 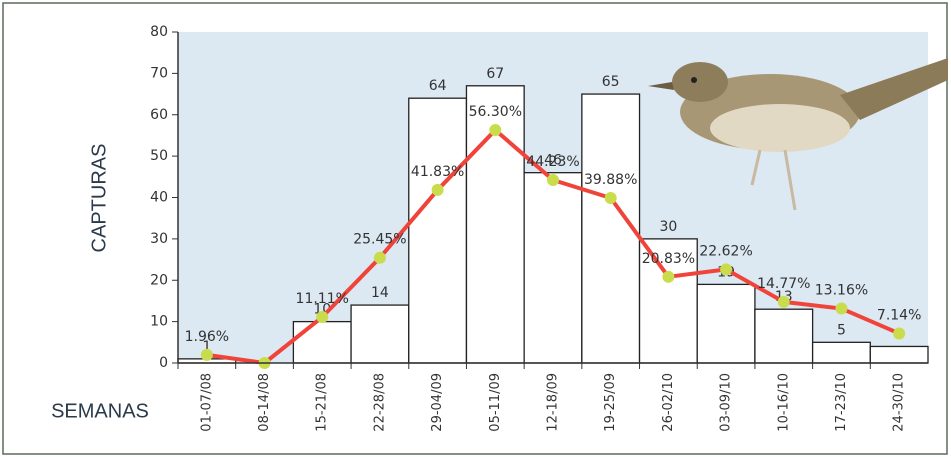 What do you see at coordinates (379, 240) in the screenshot?
I see `line-value-label: 25.45%` at bounding box center [379, 240].